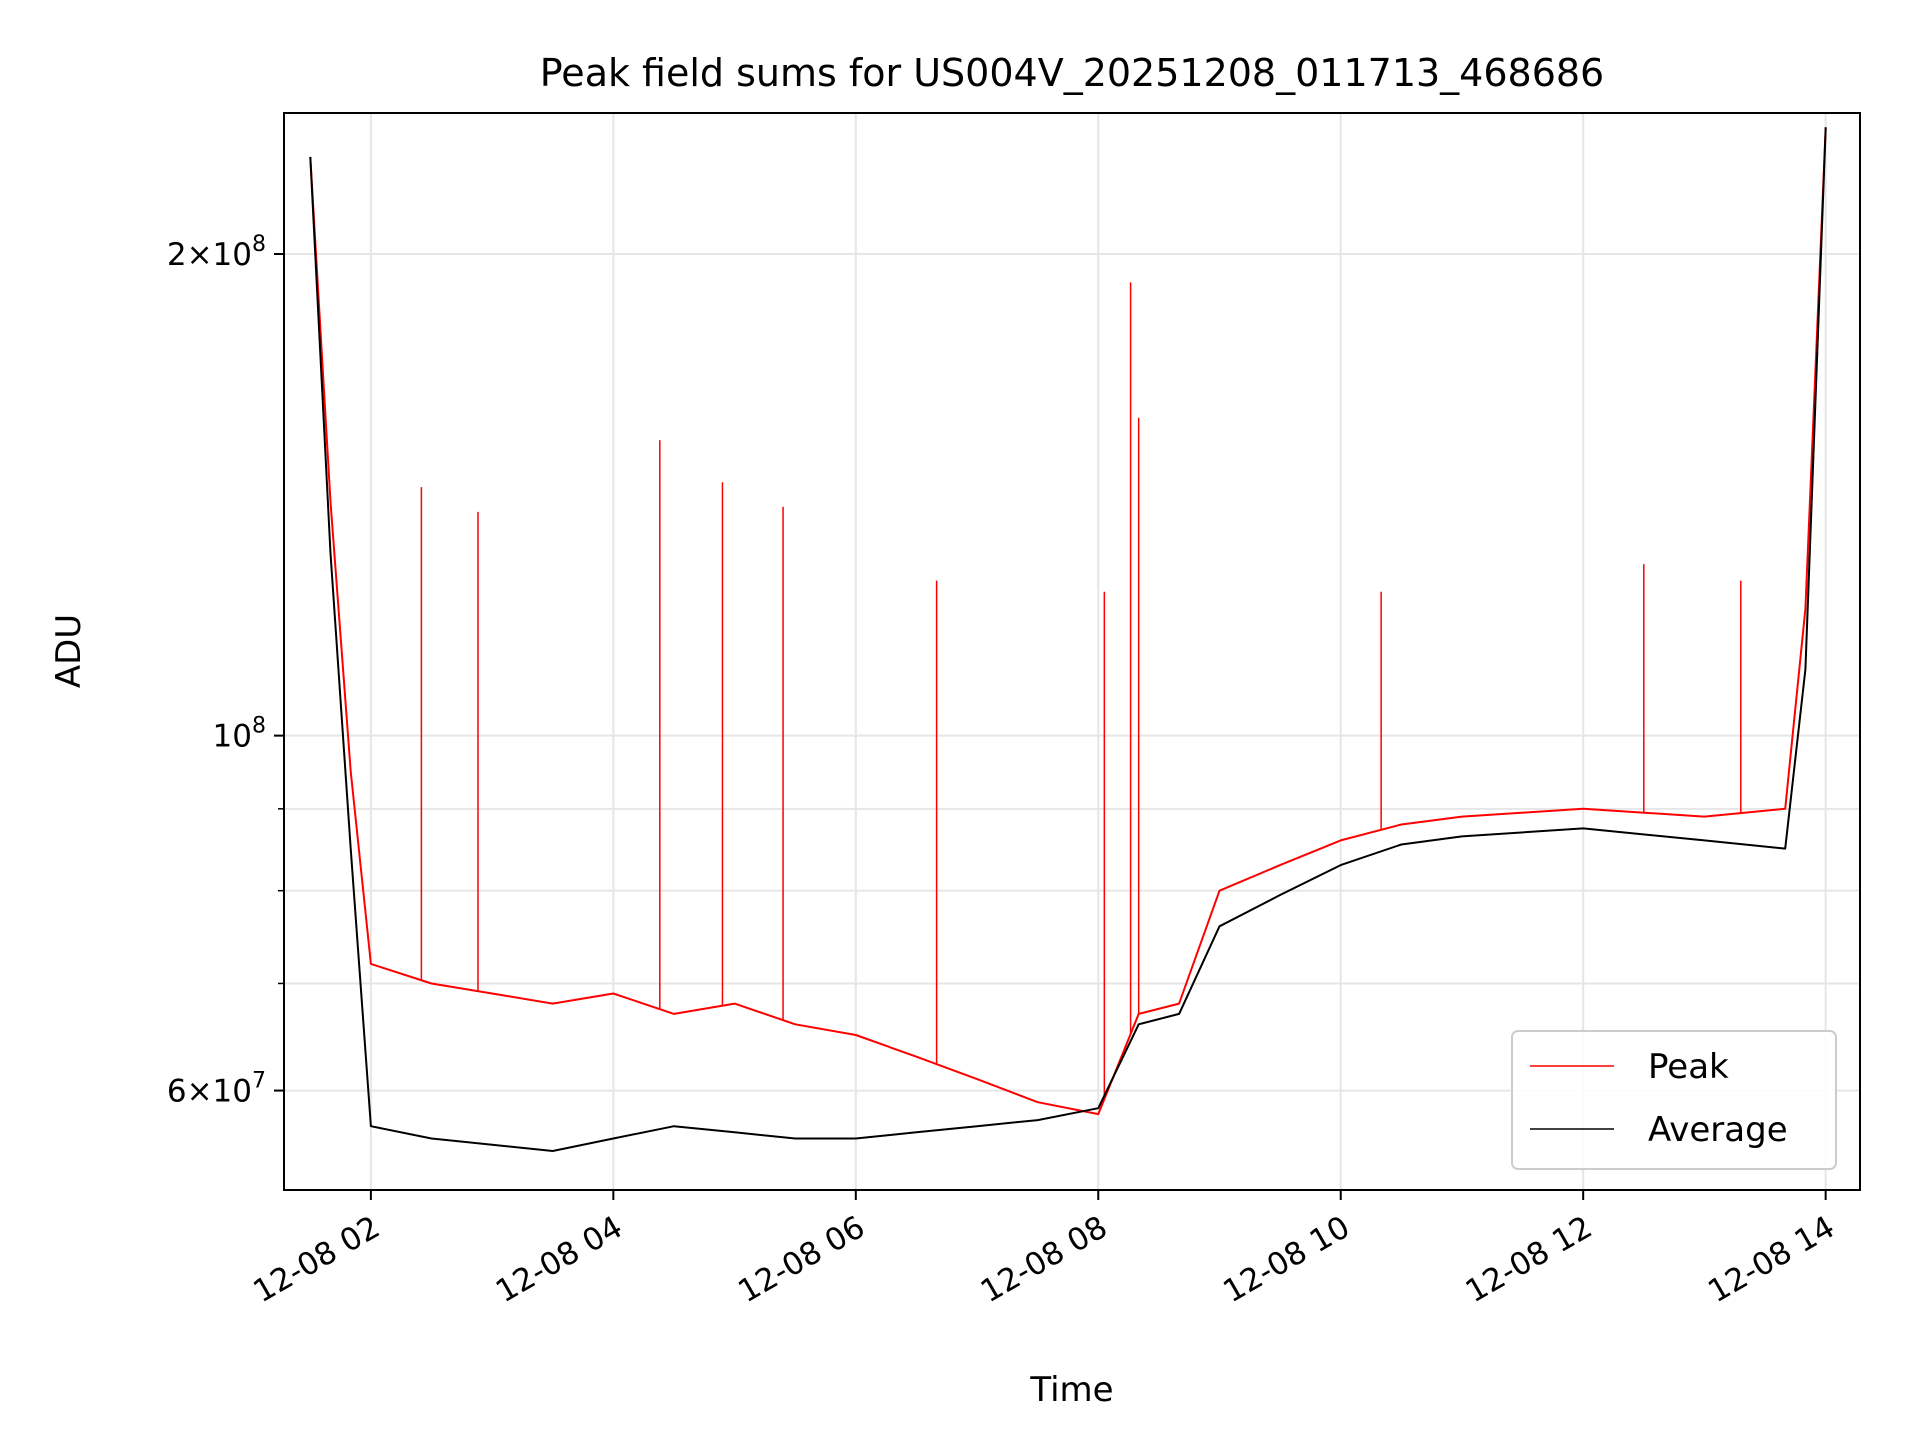 The image size is (1920, 1440). What do you see at coordinates (225, 671) in the screenshot?
I see `y-axis: 6×107 108 2×108` at bounding box center [225, 671].